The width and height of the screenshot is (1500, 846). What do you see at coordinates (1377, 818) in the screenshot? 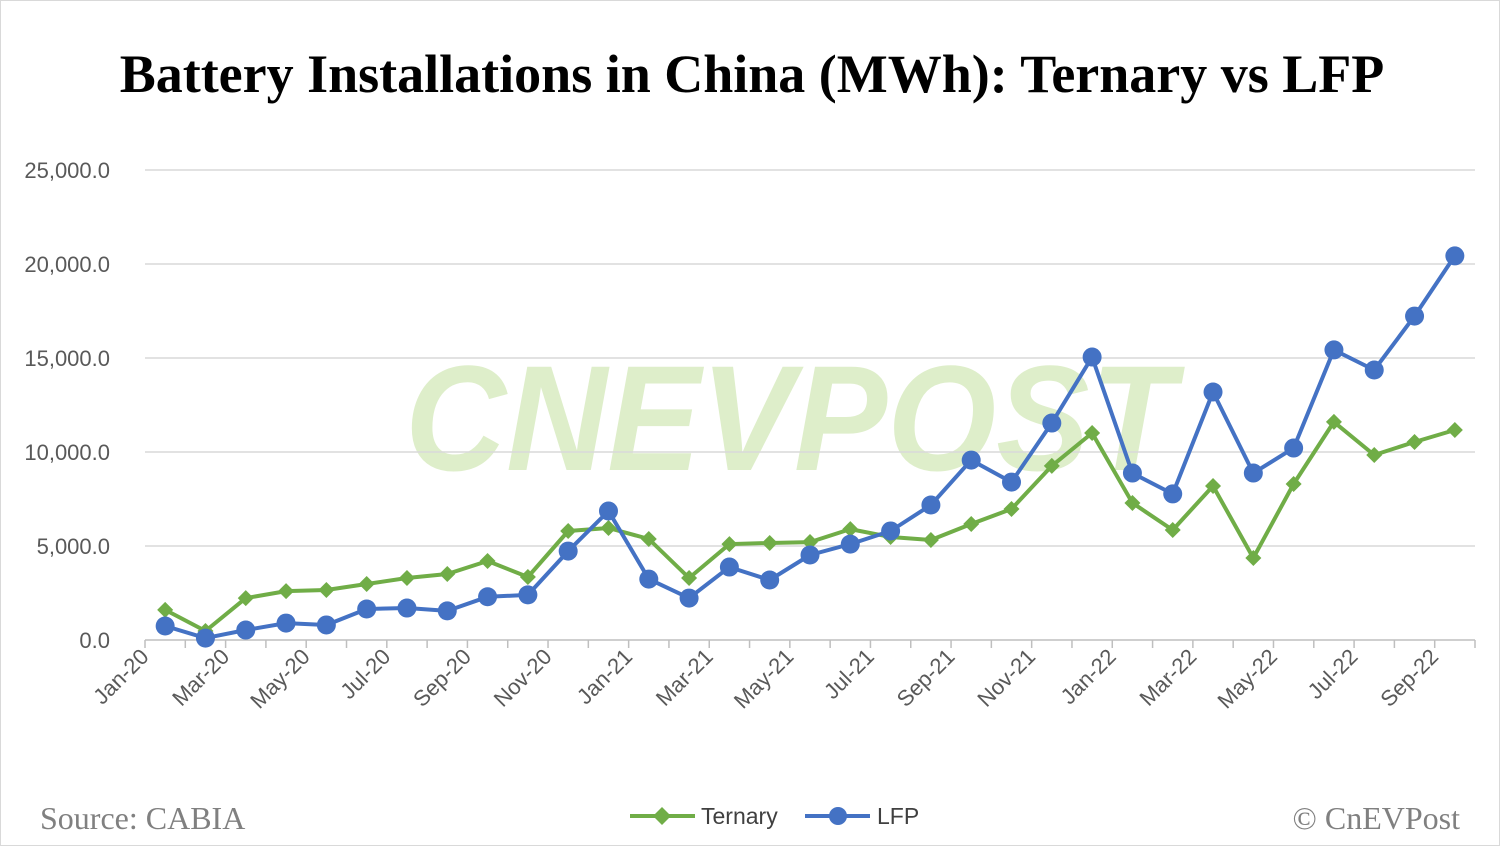
I see `copyright-label: © CnEVPost` at bounding box center [1377, 818].